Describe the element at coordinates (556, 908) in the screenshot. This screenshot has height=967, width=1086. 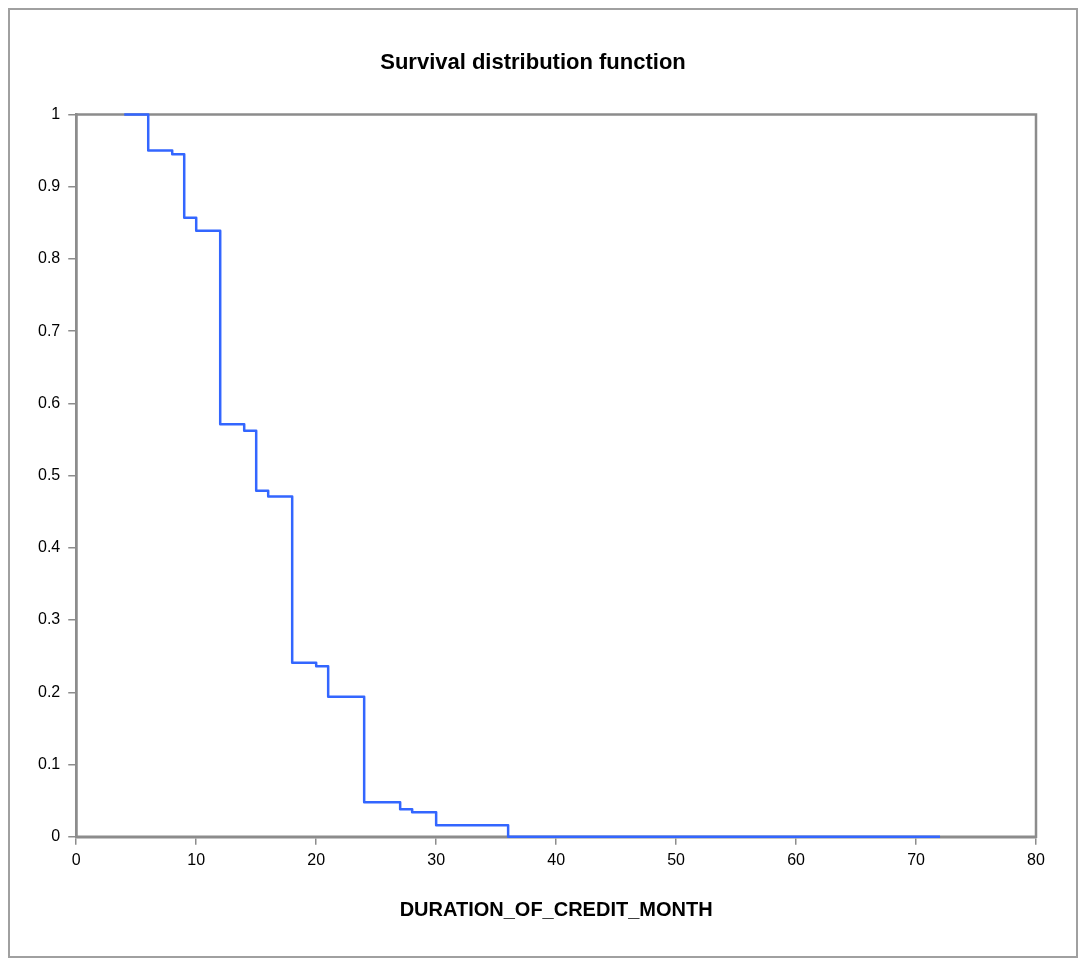
I see `x-axis-title: DURATION_OF_CREDIT_MONTH` at that location.